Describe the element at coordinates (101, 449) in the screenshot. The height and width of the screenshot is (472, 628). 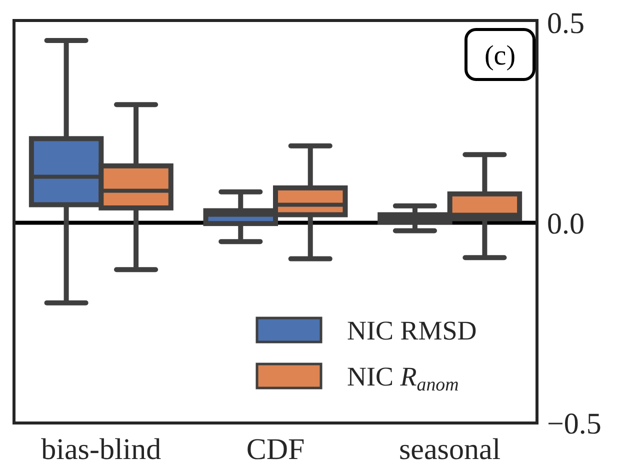
I see `x-tick-label: bias-blind` at that location.